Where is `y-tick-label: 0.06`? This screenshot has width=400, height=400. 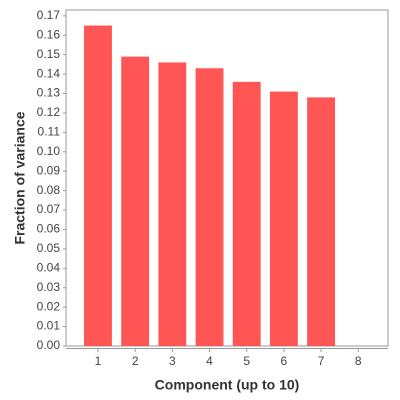 y-tick-label: 0.06 is located at coordinates (49, 229).